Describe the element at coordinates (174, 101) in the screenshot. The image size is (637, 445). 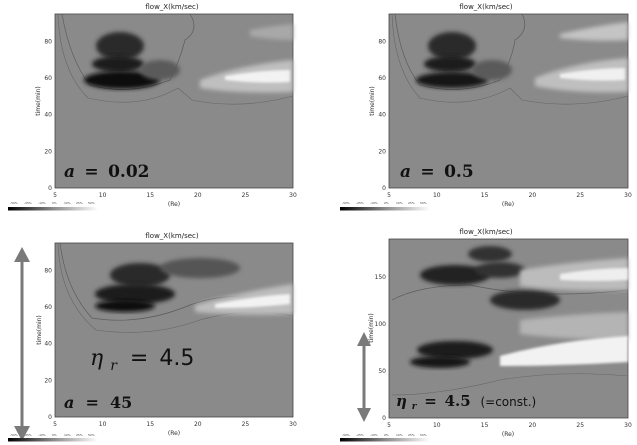
I see `heatmap-field` at that location.